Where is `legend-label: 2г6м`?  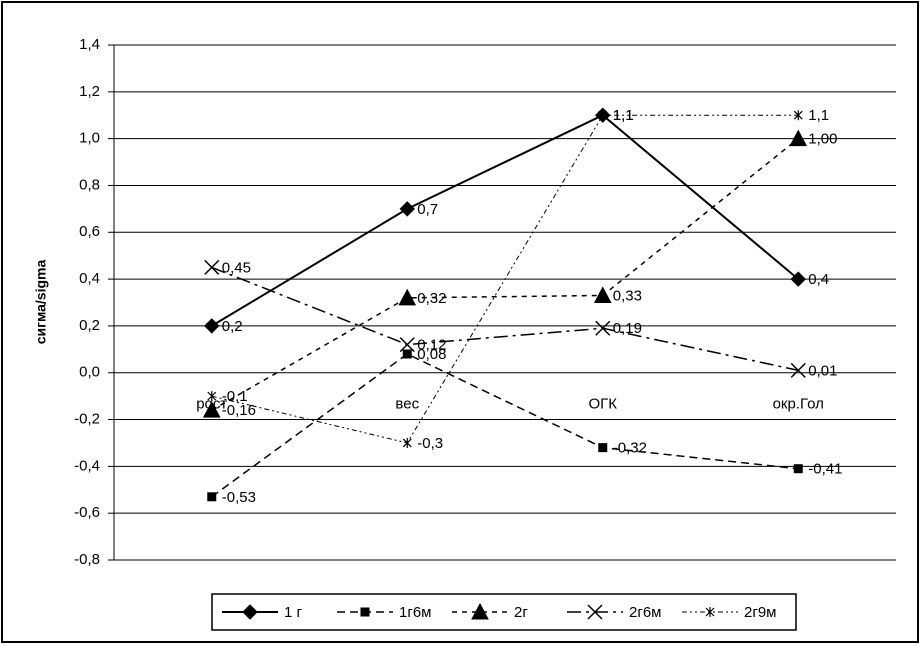
legend-label: 2г6м is located at coordinates (645, 612).